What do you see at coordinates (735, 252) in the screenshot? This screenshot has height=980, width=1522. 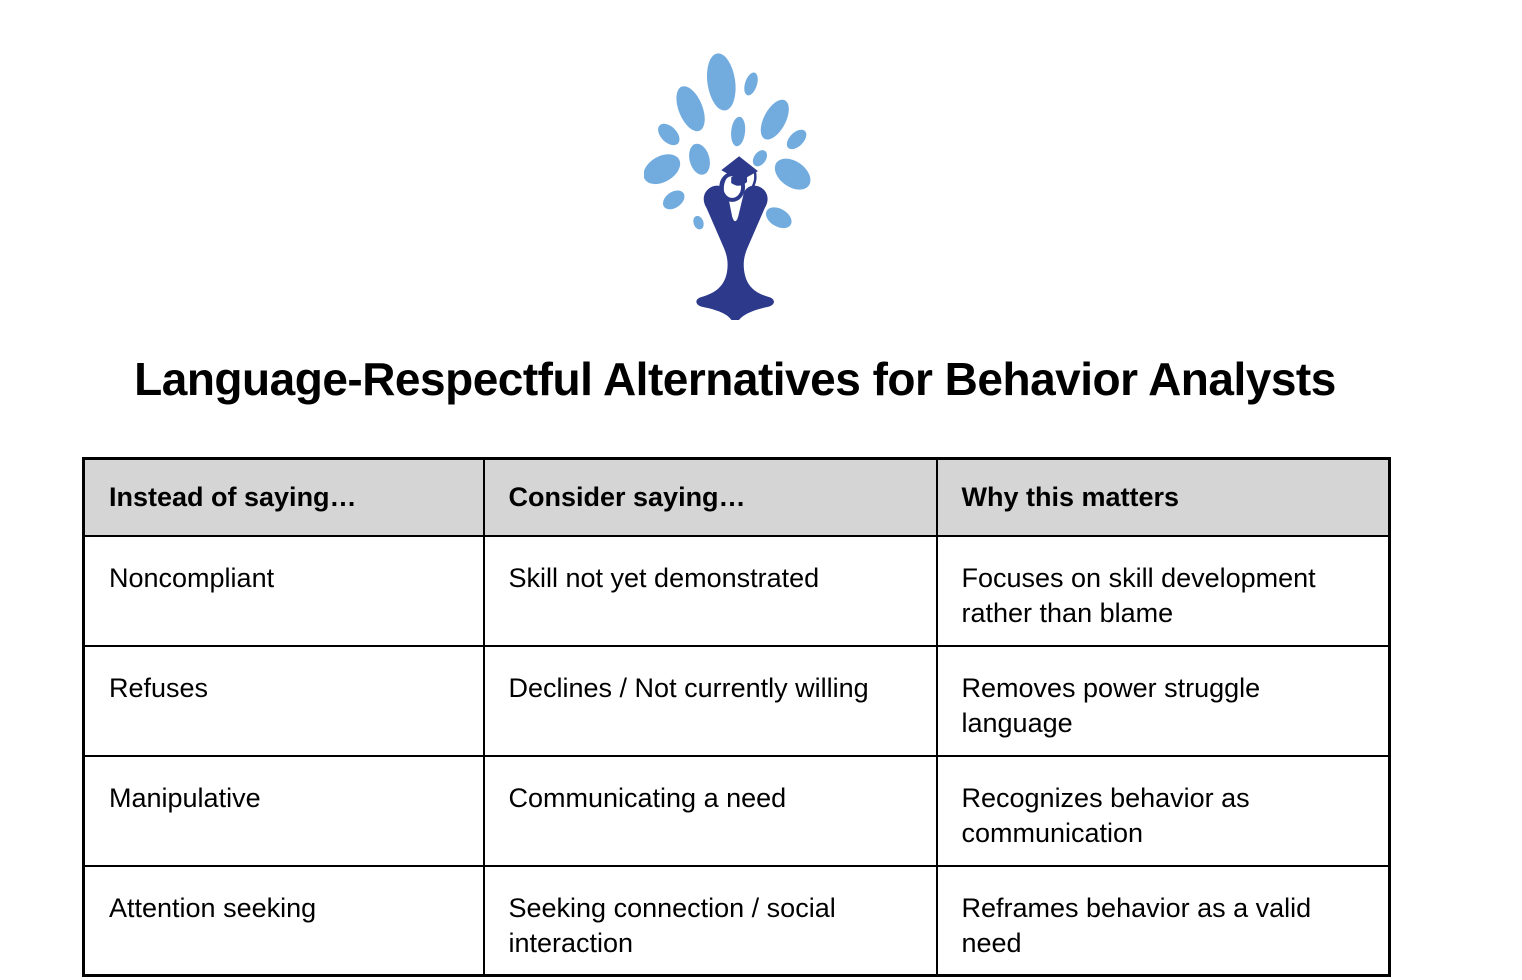 I see `tree-trunk-person` at bounding box center [735, 252].